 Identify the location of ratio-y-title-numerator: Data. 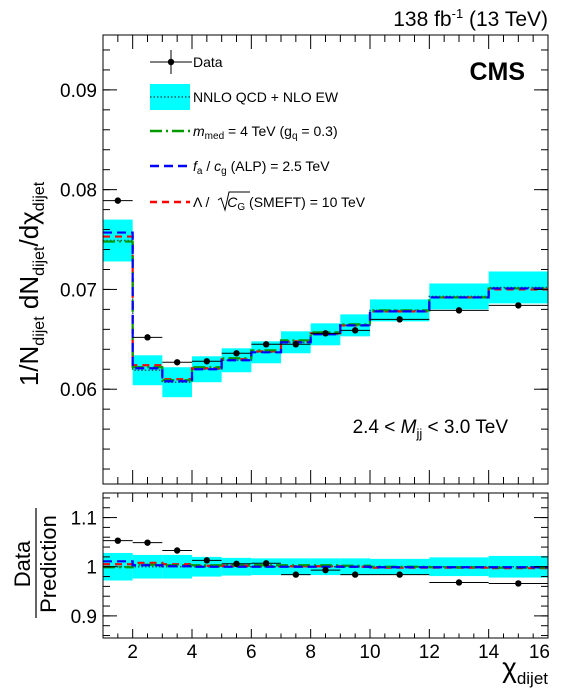
(22, 563).